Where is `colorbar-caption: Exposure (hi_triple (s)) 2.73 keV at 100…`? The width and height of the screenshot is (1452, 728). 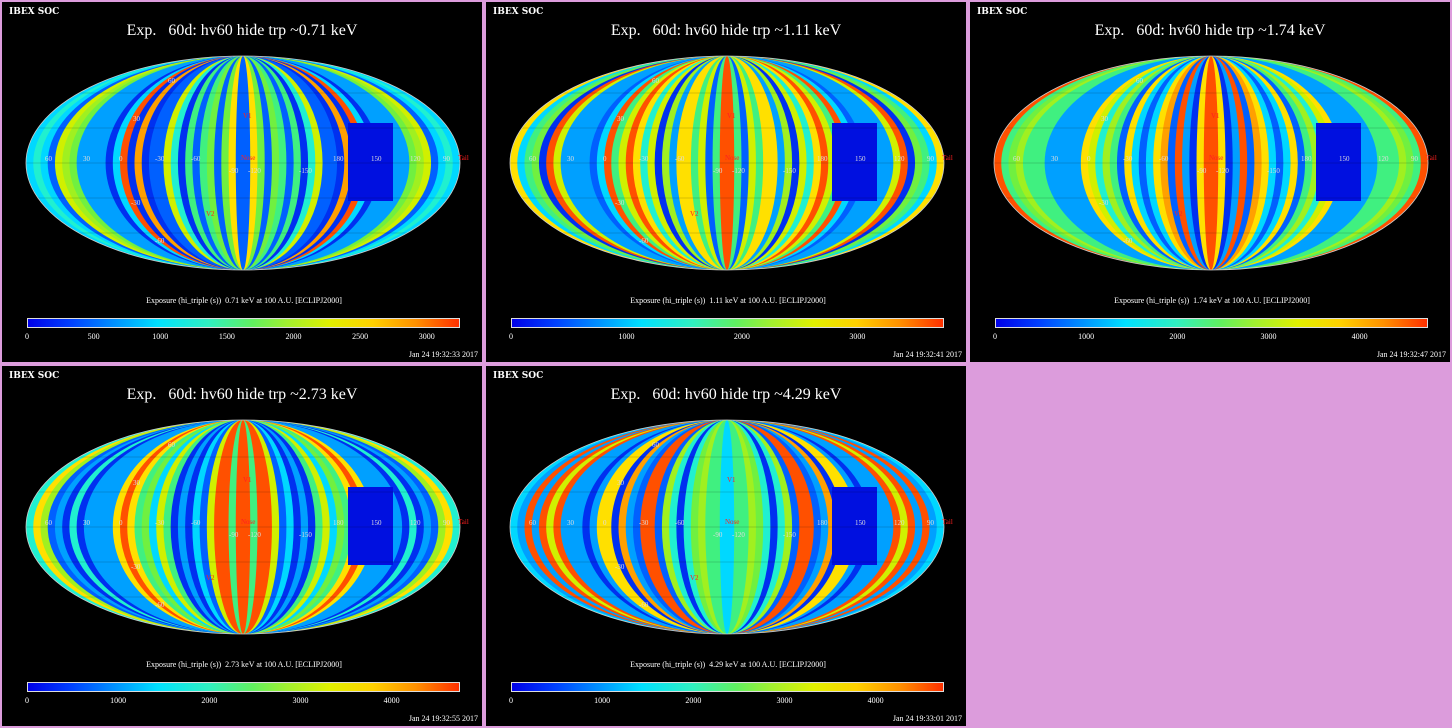
colorbar-caption: Exposure (hi_triple (s)) 2.73 keV at 100… is located at coordinates (244, 664).